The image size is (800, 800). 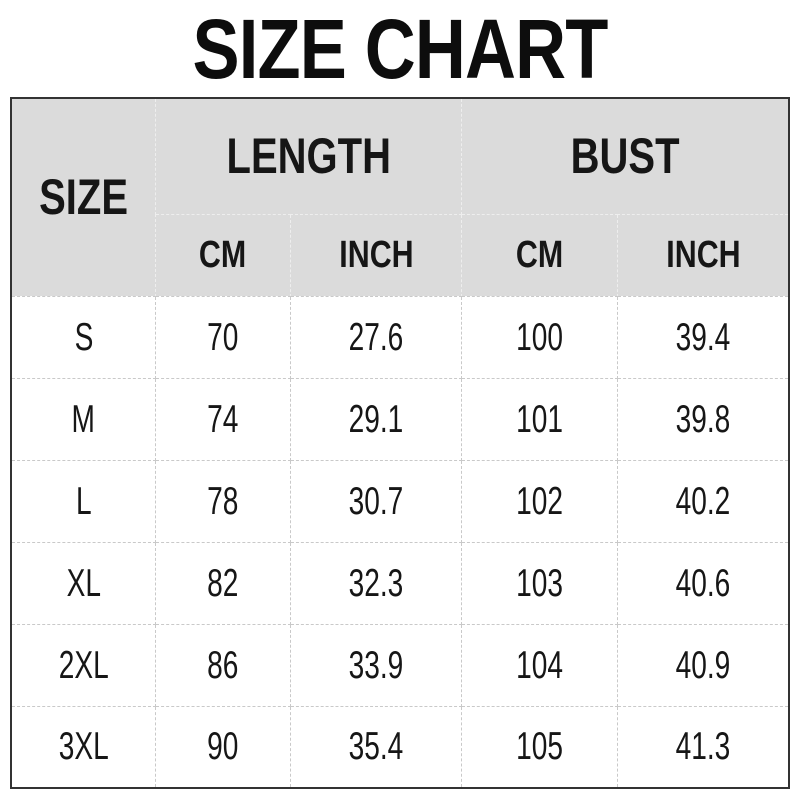 I want to click on size-value: S, so click(x=83, y=337).